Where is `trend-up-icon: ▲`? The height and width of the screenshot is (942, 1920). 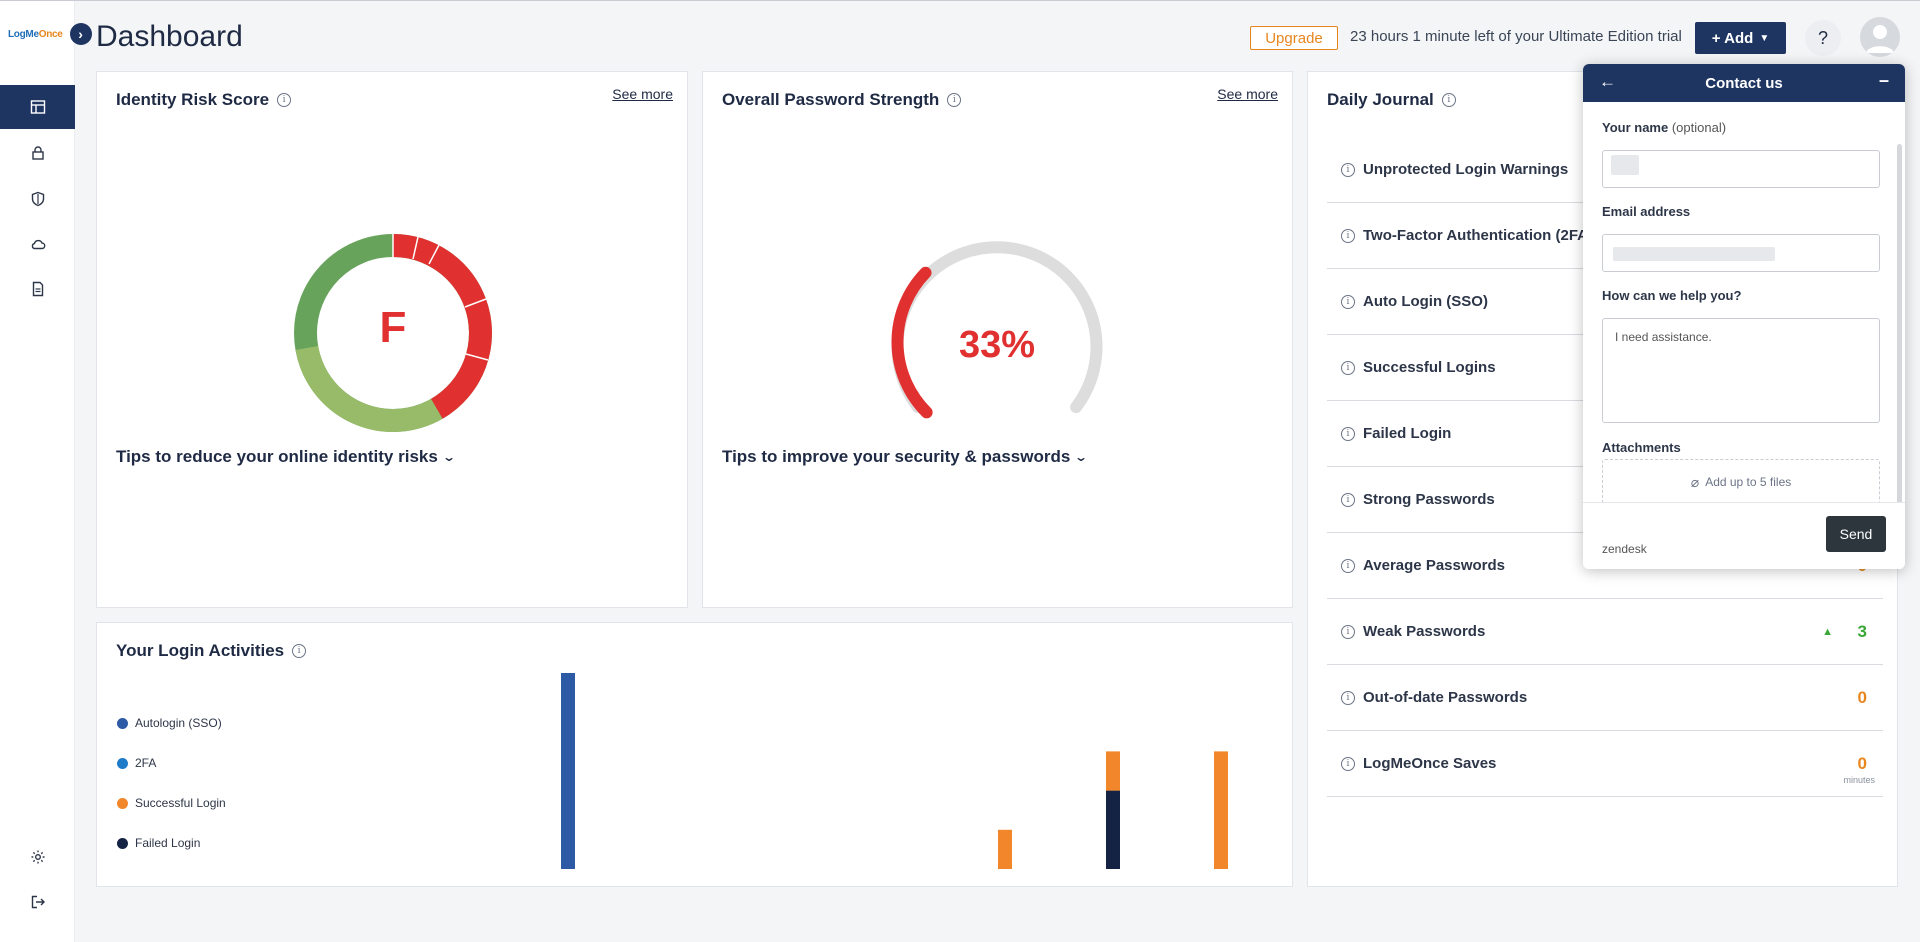
trend-up-icon: ▲ is located at coordinates (1827, 631).